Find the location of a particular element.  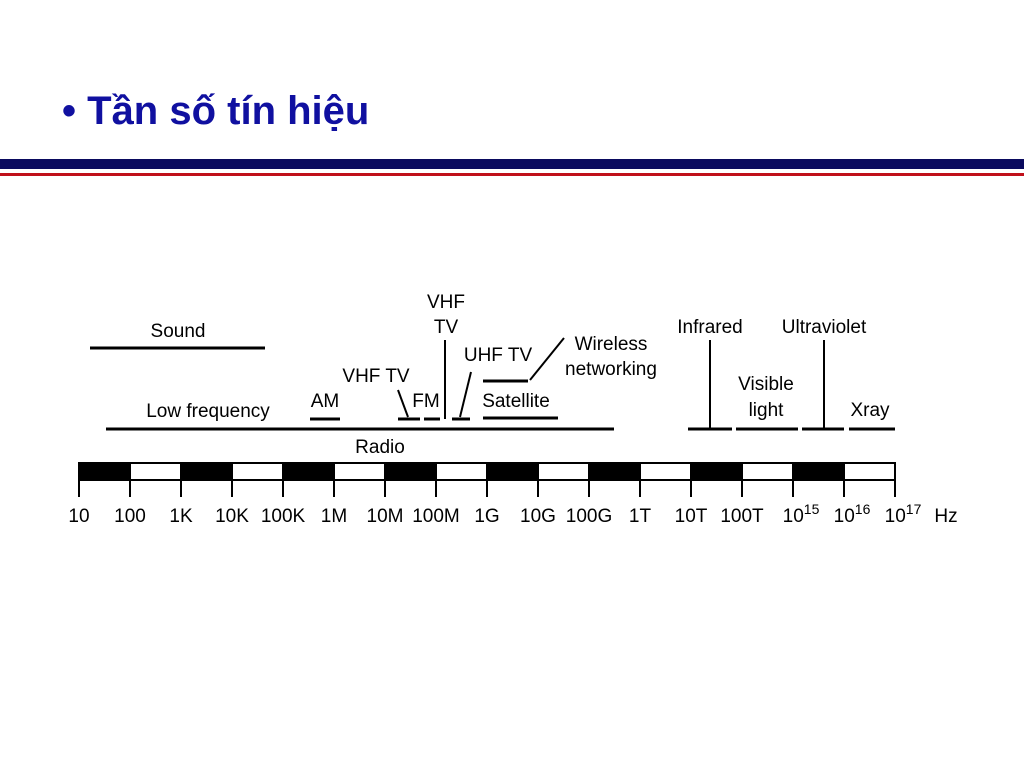

label: Infrared is located at coordinates (709, 327).